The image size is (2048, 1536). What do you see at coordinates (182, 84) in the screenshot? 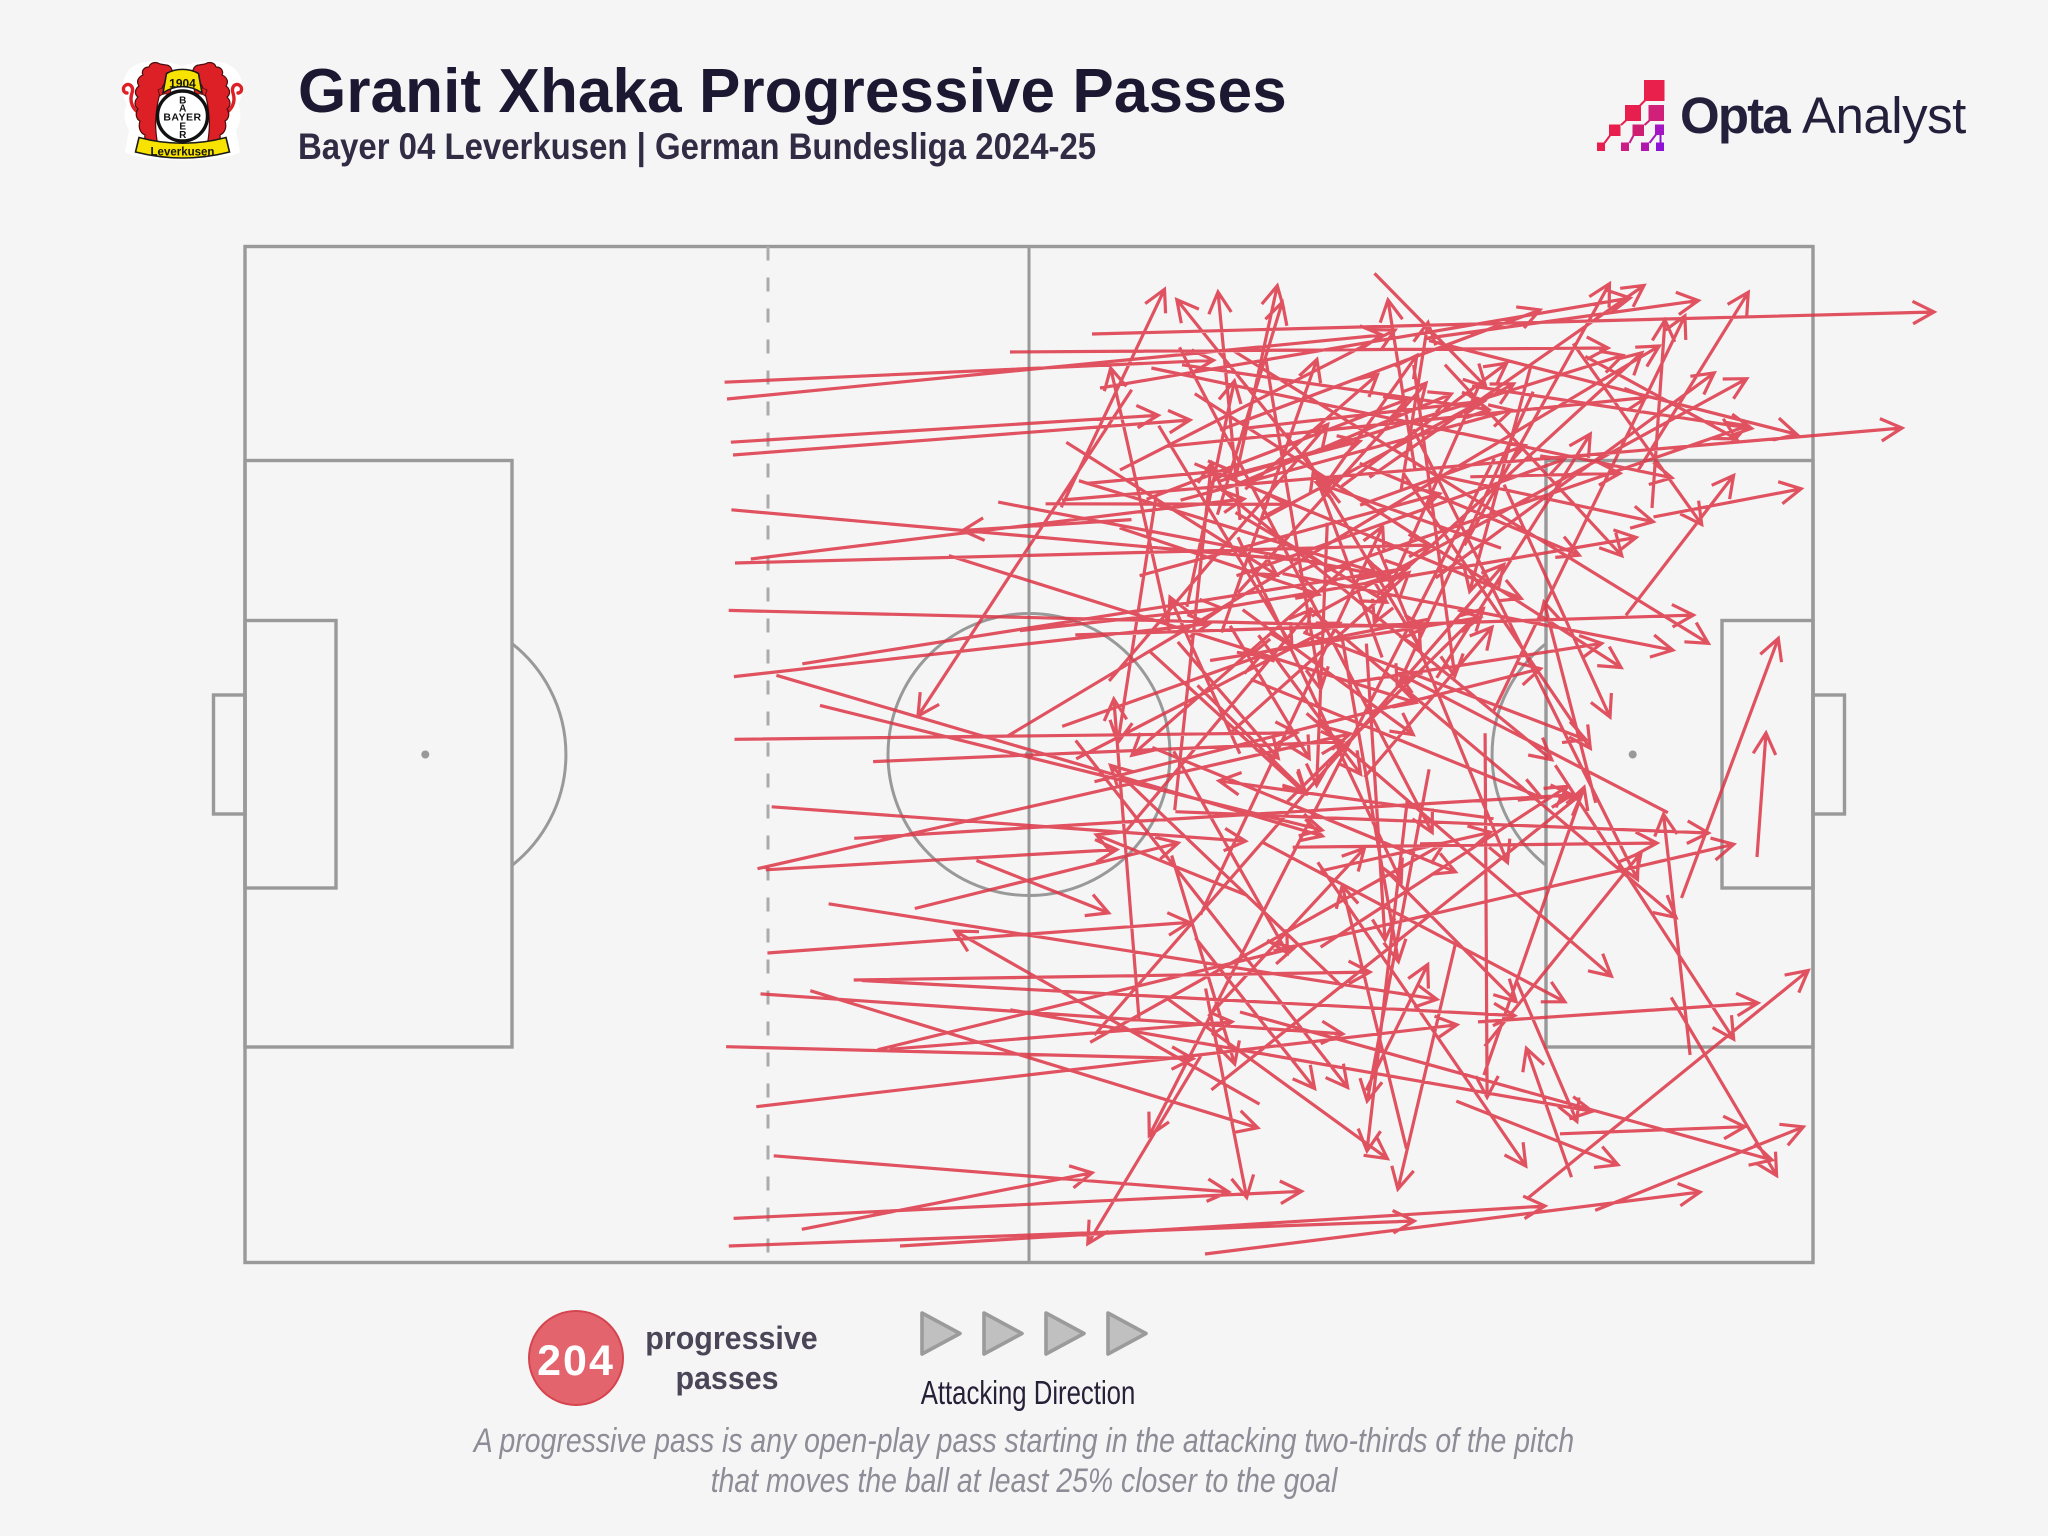
I see `svg-text: 1904` at bounding box center [182, 84].